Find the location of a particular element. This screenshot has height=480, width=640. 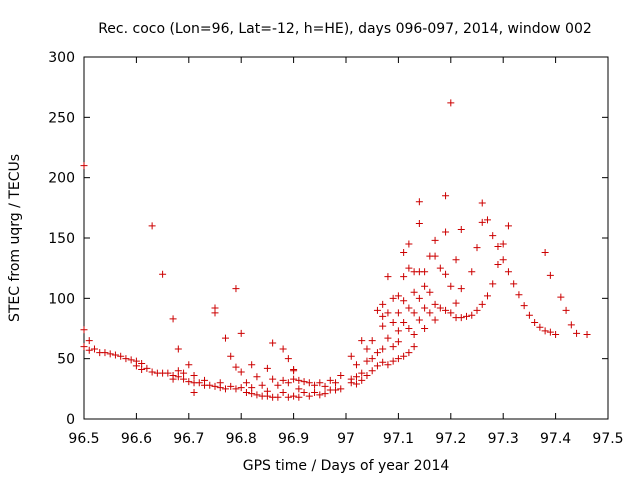

x-tick-label: 96.6 is located at coordinates (136, 439).